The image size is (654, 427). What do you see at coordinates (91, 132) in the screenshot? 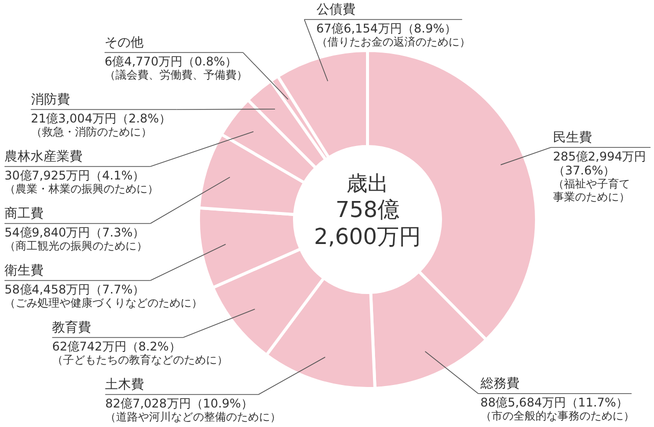
I see `text: （救急・消防のために）` at bounding box center [91, 132].